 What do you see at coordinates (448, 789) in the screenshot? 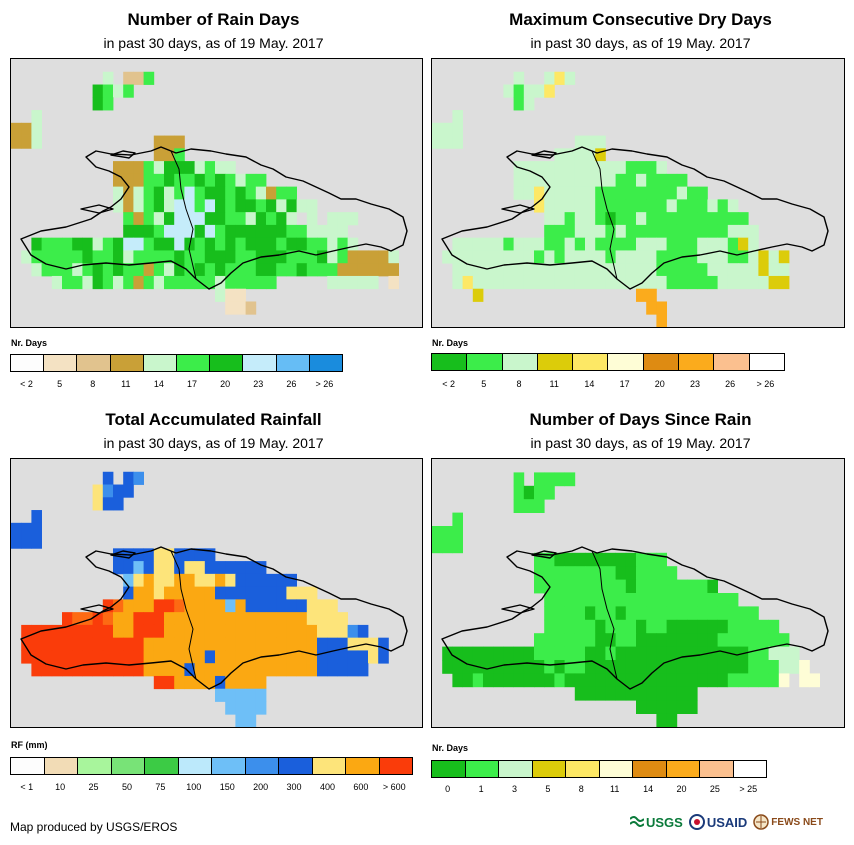
I see `legend-tick-label: 0` at bounding box center [448, 789].